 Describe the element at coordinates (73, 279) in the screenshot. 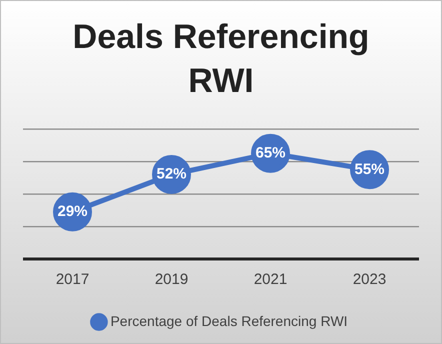

I see `x-tick-label: 2017` at that location.